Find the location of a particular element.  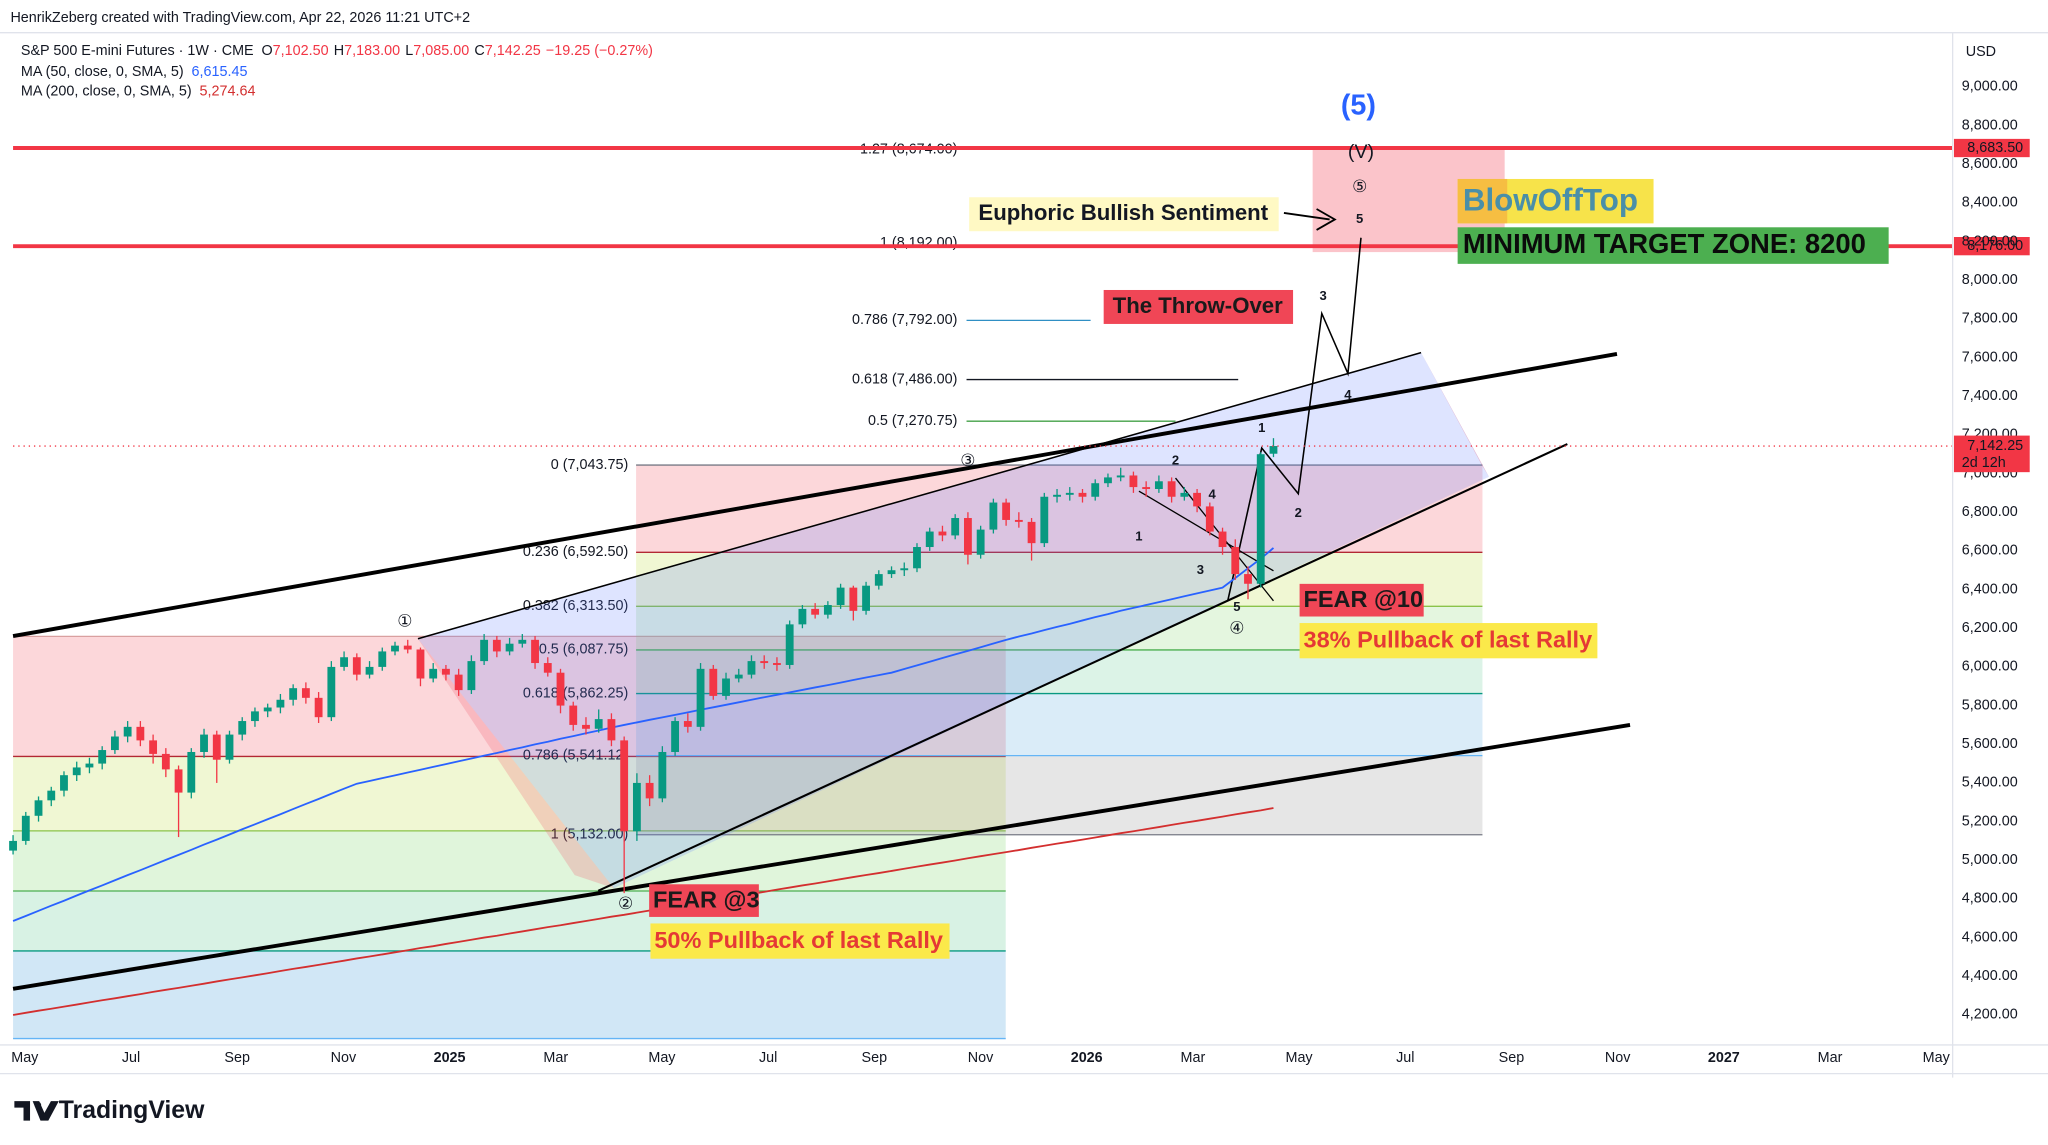

y-tick-label: 8,600.00 is located at coordinates (1990, 164).